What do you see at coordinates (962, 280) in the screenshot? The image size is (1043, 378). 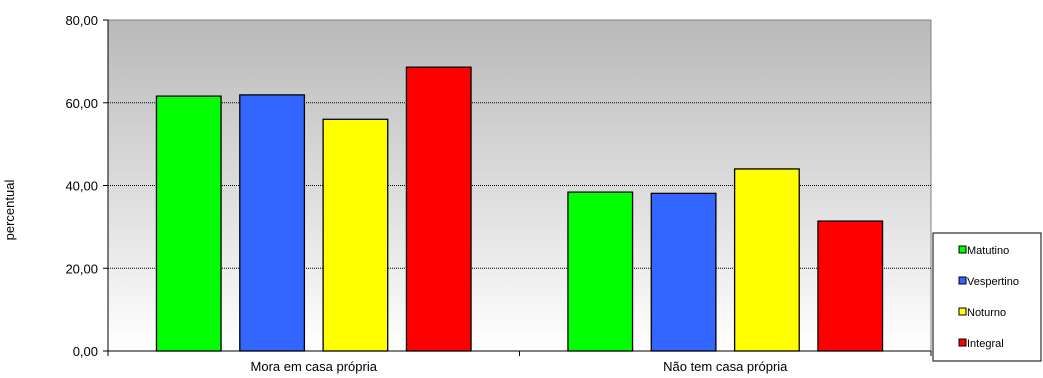 I see `legend-swatch-vespertino` at bounding box center [962, 280].